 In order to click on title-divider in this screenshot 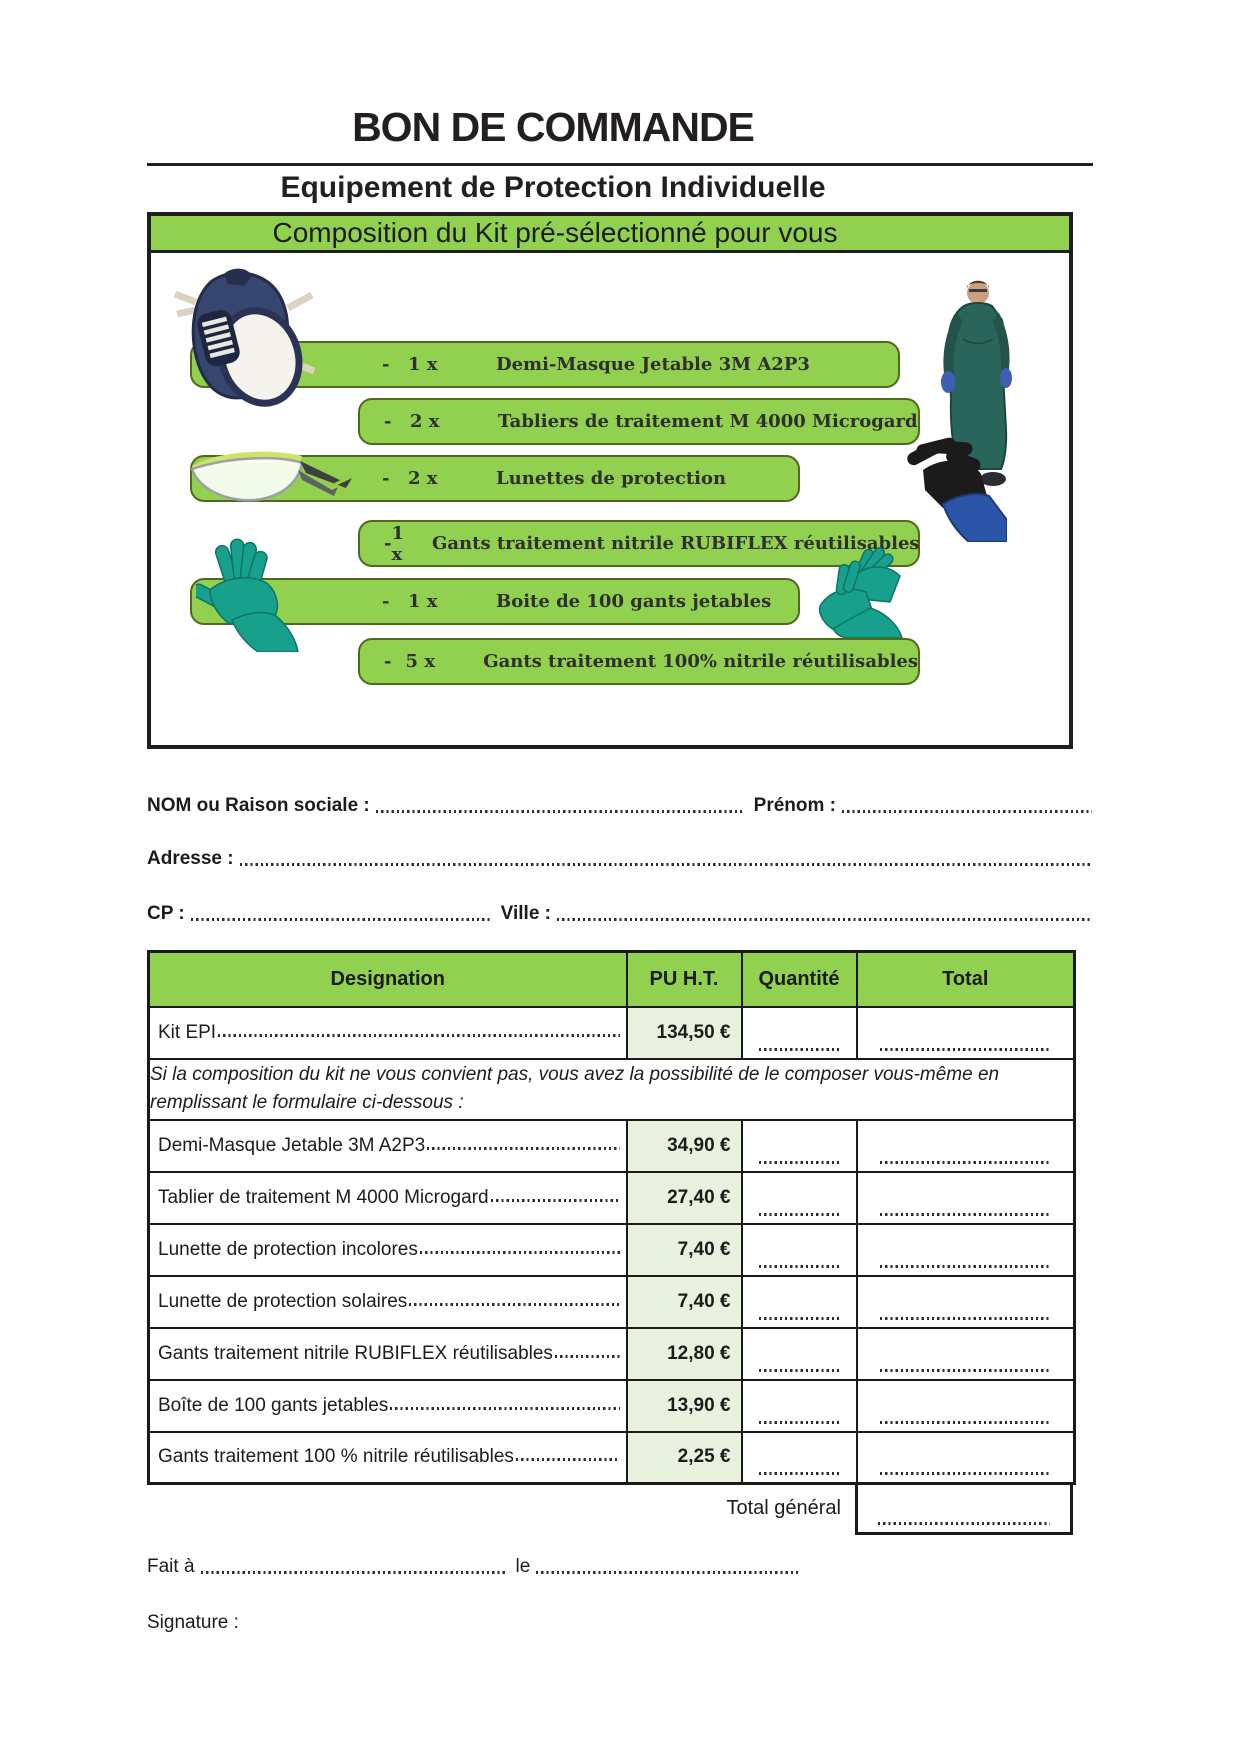, I will do `click(620, 164)`.